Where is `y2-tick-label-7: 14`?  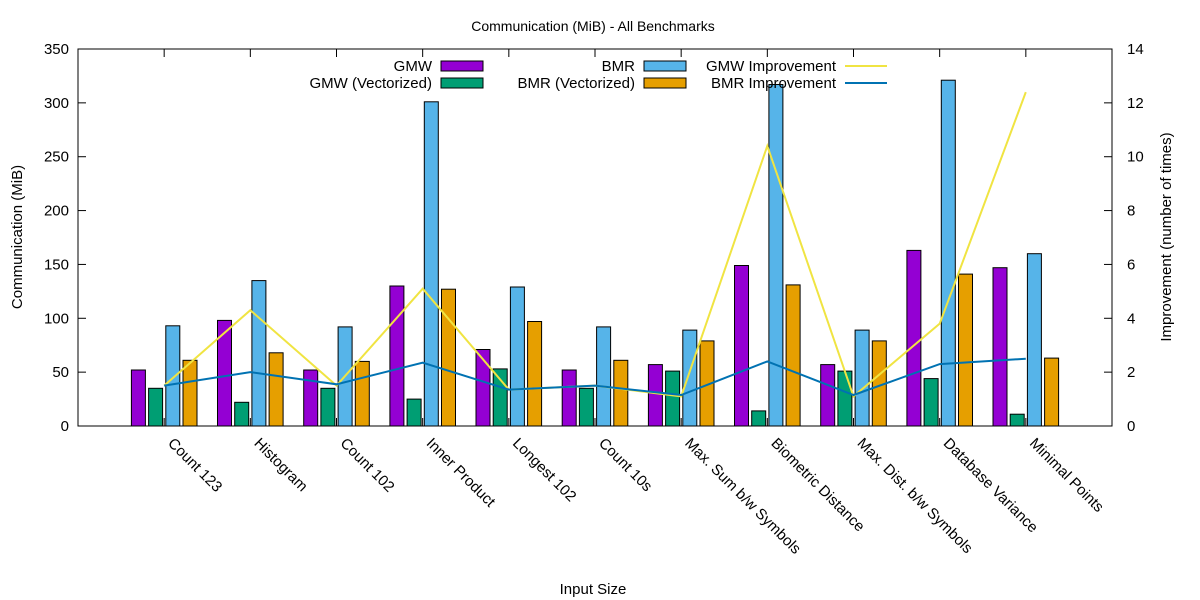 y2-tick-label-7: 14 is located at coordinates (1135, 49).